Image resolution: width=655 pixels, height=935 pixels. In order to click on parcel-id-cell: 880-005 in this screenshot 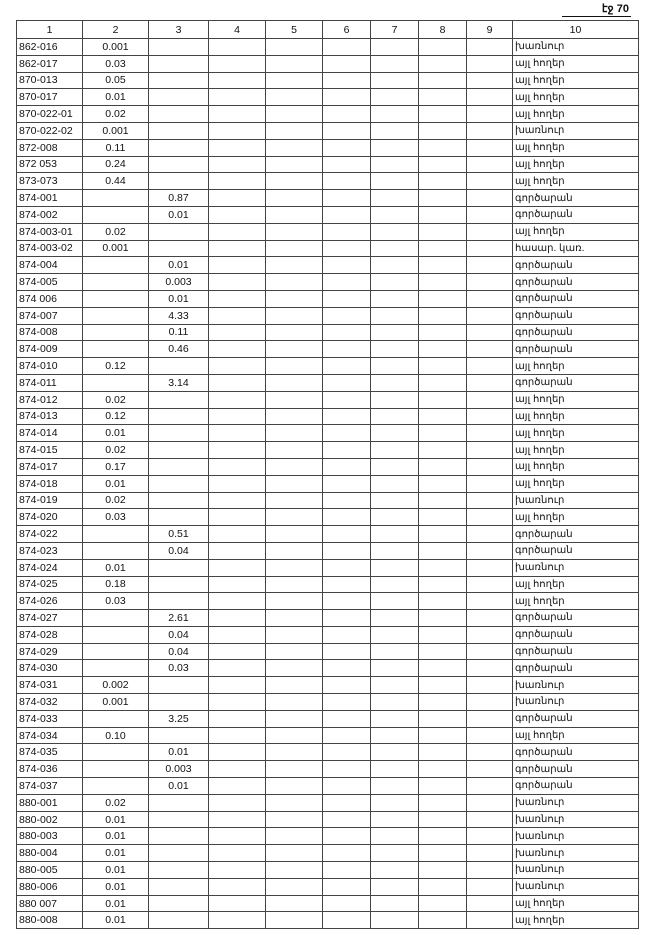, I will do `click(49, 870)`.